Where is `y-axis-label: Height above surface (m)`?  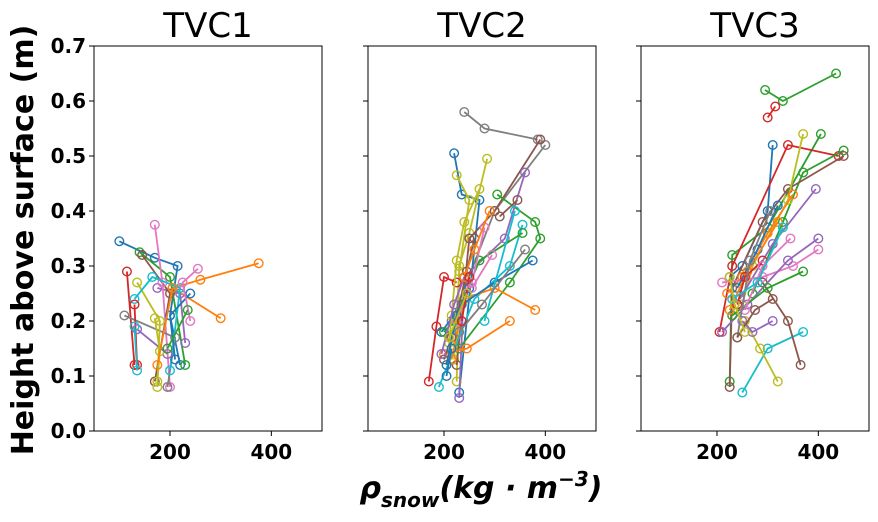
y-axis-label: Height above surface (m) is located at coordinates (23, 240).